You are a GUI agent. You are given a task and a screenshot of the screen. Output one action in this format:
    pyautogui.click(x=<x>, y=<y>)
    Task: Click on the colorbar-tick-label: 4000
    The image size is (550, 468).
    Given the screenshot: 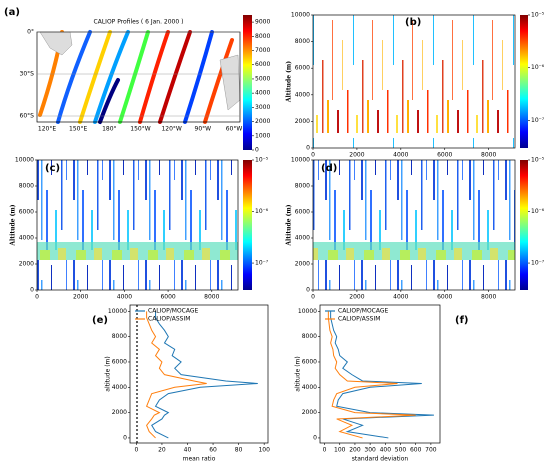 What is the action you would take?
    pyautogui.click(x=262, y=93)
    